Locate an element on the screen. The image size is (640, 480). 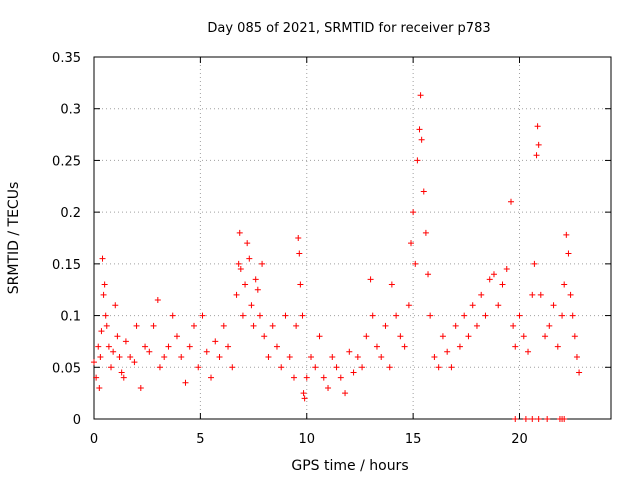
y-tick-label: 0.25 is located at coordinates (66, 161).